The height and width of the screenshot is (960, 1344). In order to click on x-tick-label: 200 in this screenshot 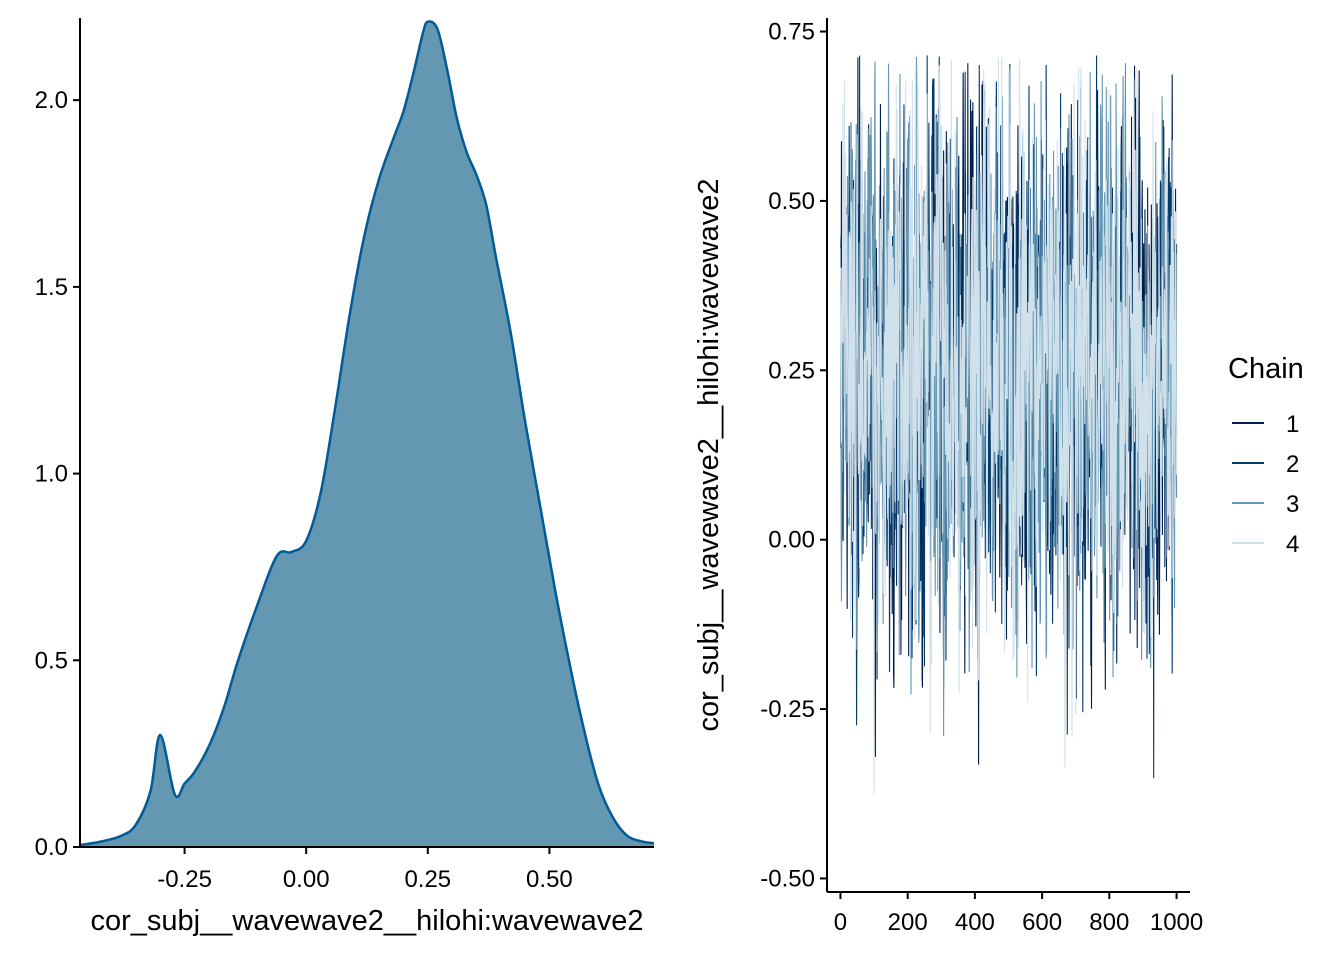, I will do `click(908, 922)`.